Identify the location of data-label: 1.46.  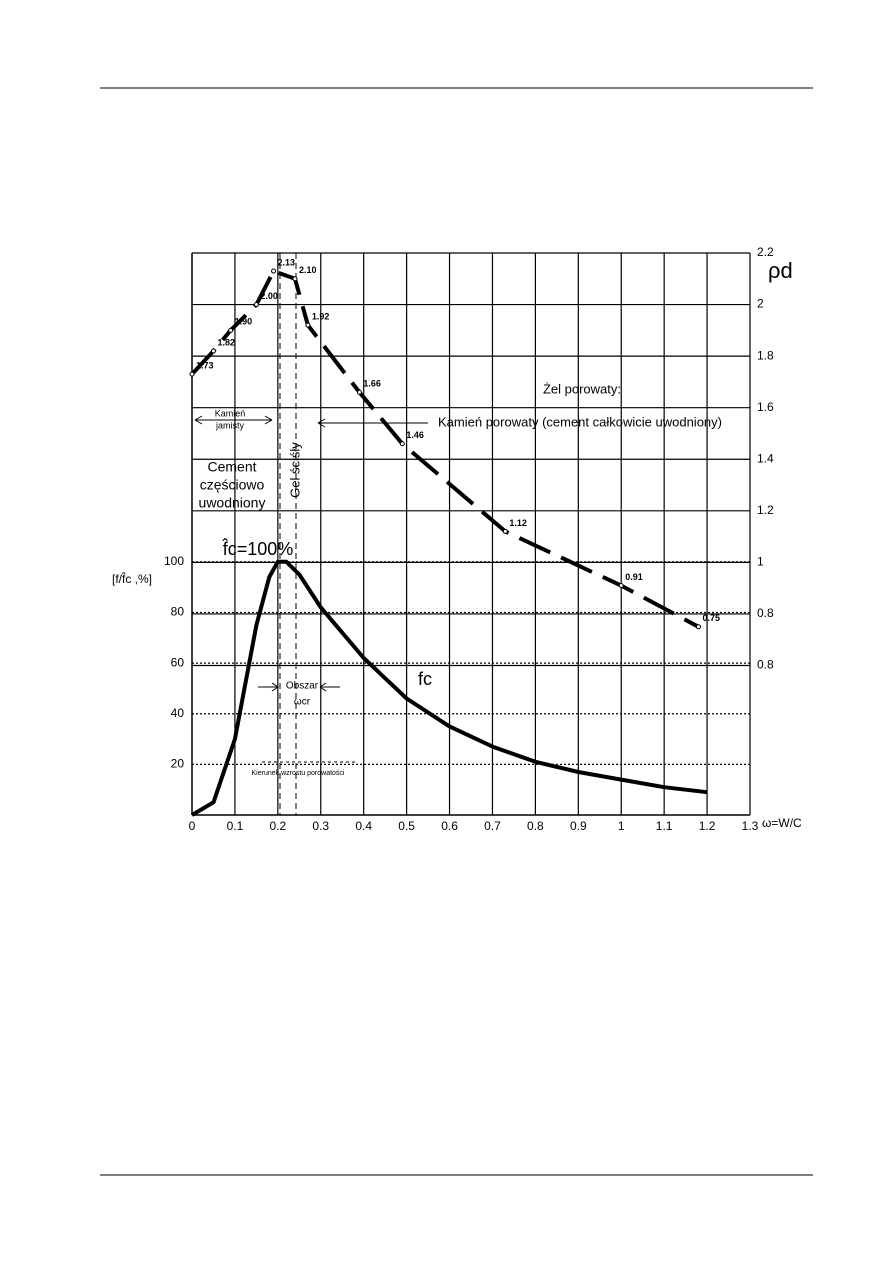
(415, 435).